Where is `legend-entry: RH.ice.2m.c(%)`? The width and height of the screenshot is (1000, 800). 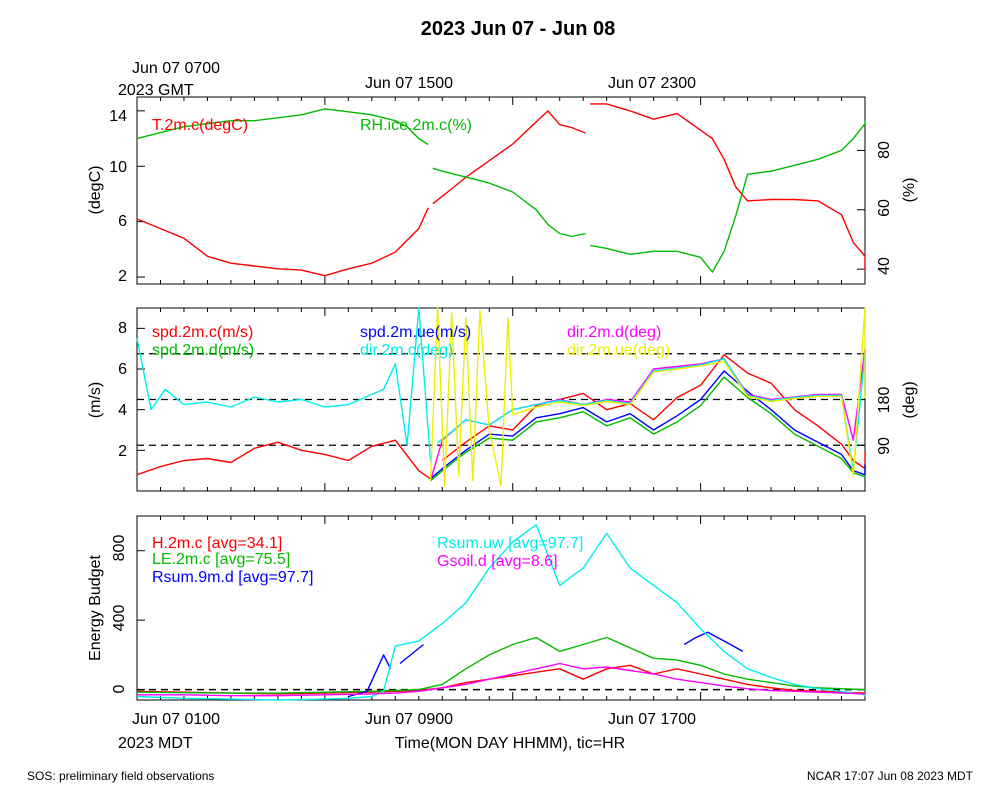
legend-entry: RH.ice.2m.c(%) is located at coordinates (416, 125).